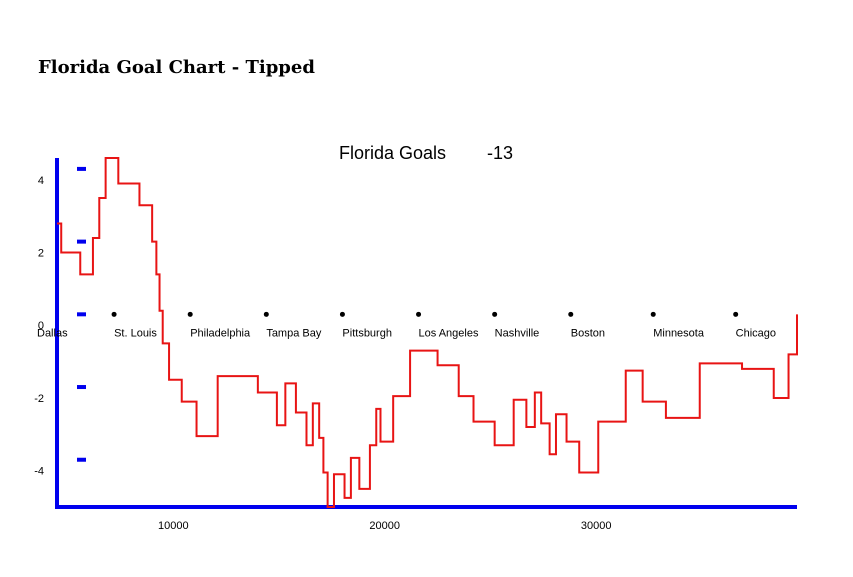 The height and width of the screenshot is (577, 853). I want to click on x-tick-label: 30000, so click(596, 526).